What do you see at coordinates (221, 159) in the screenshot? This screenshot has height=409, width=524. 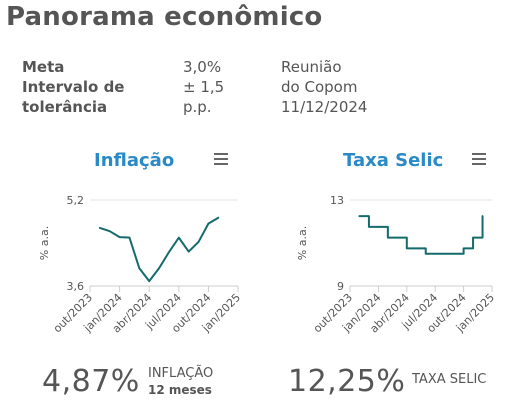 I see `inflation-menu-icon` at bounding box center [221, 159].